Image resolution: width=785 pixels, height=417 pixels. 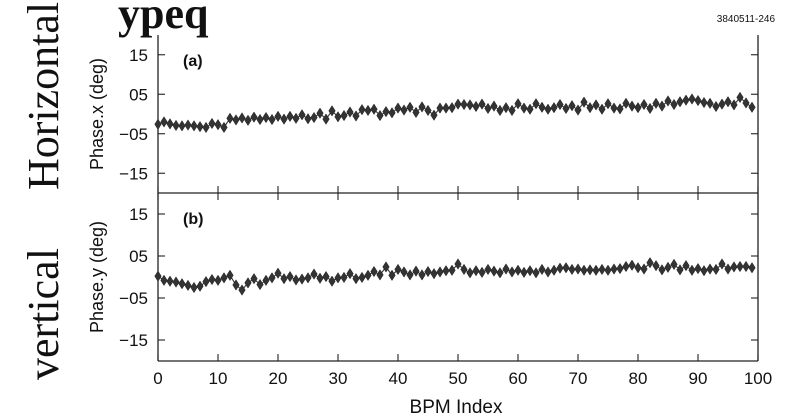 I want to click on x-tick-label: 90, so click(x=698, y=378).